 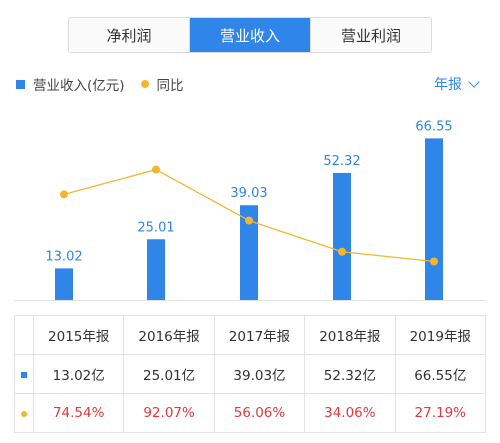 What do you see at coordinates (350, 374) in the screenshot?
I see `table-cell: 52.32亿` at bounding box center [350, 374].